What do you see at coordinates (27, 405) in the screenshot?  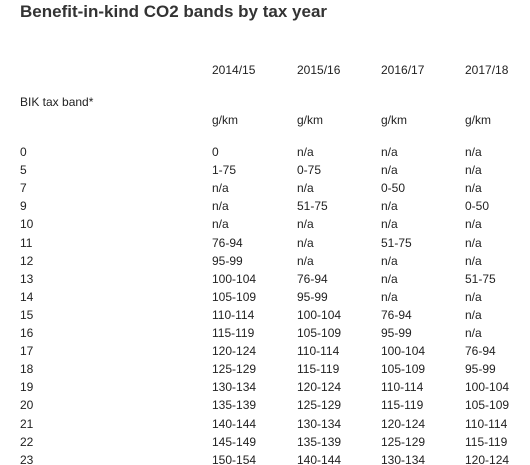 I see `band-cell: 20` at bounding box center [27, 405].